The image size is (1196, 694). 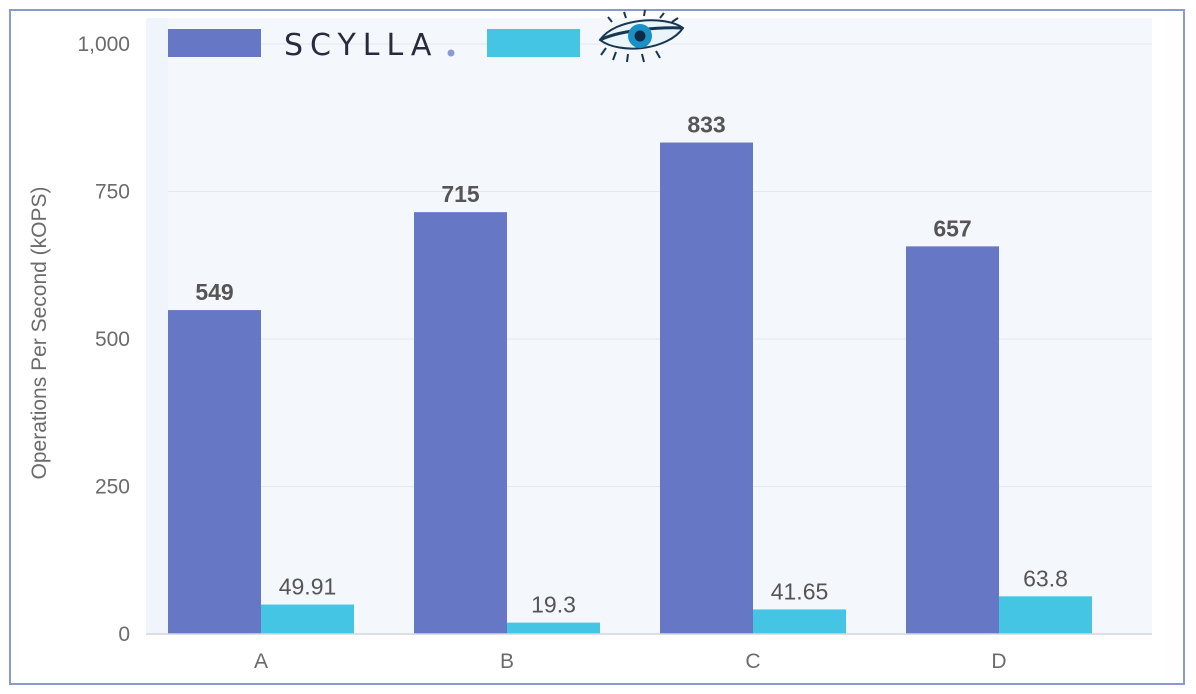 I want to click on y-tick-label: 0, so click(x=124, y=634).